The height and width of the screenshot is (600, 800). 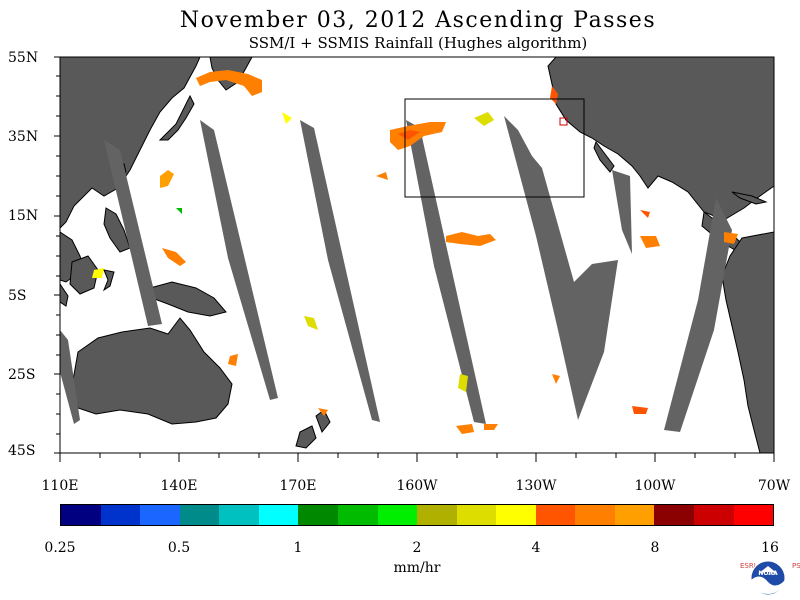 I want to click on y-label-55n: 55N, so click(x=23, y=58).